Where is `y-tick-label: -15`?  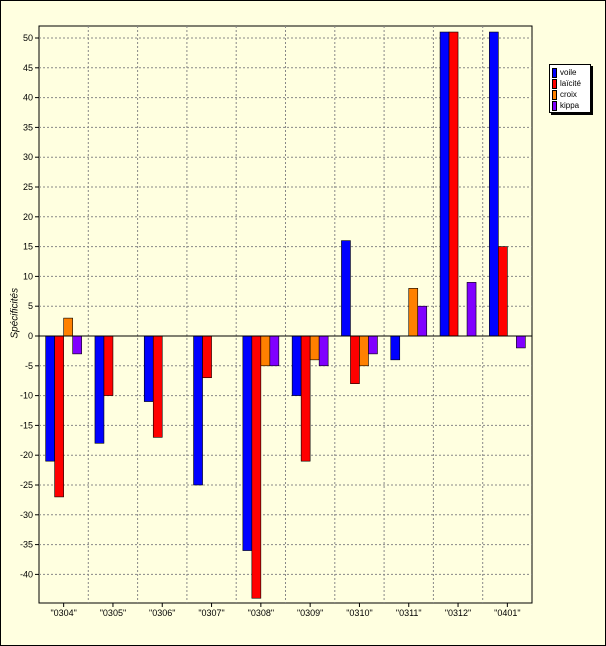
y-tick-label: -15 is located at coordinates (26, 425).